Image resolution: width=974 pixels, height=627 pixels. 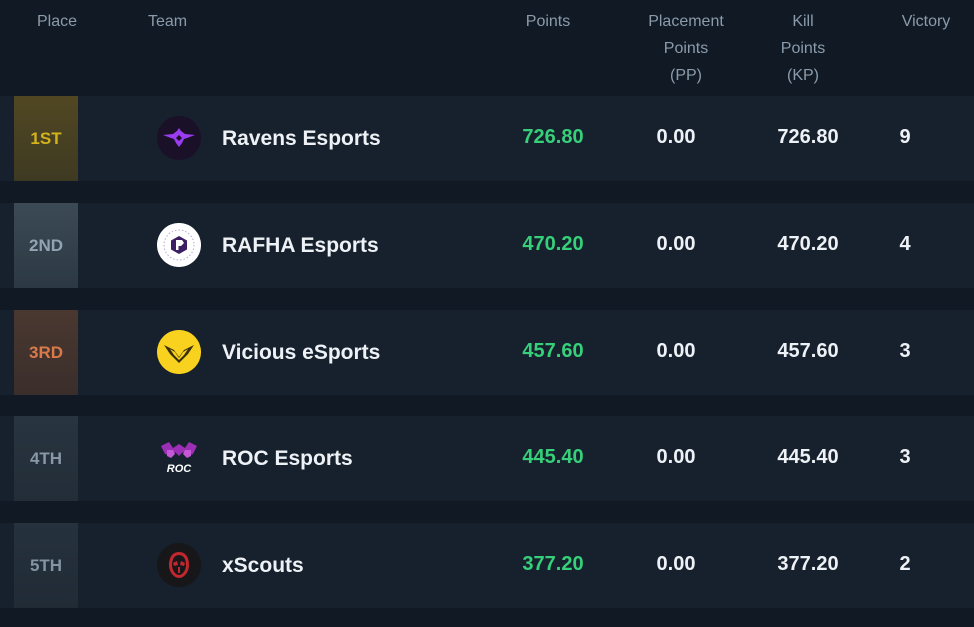 I want to click on header-team: Team, so click(x=168, y=21).